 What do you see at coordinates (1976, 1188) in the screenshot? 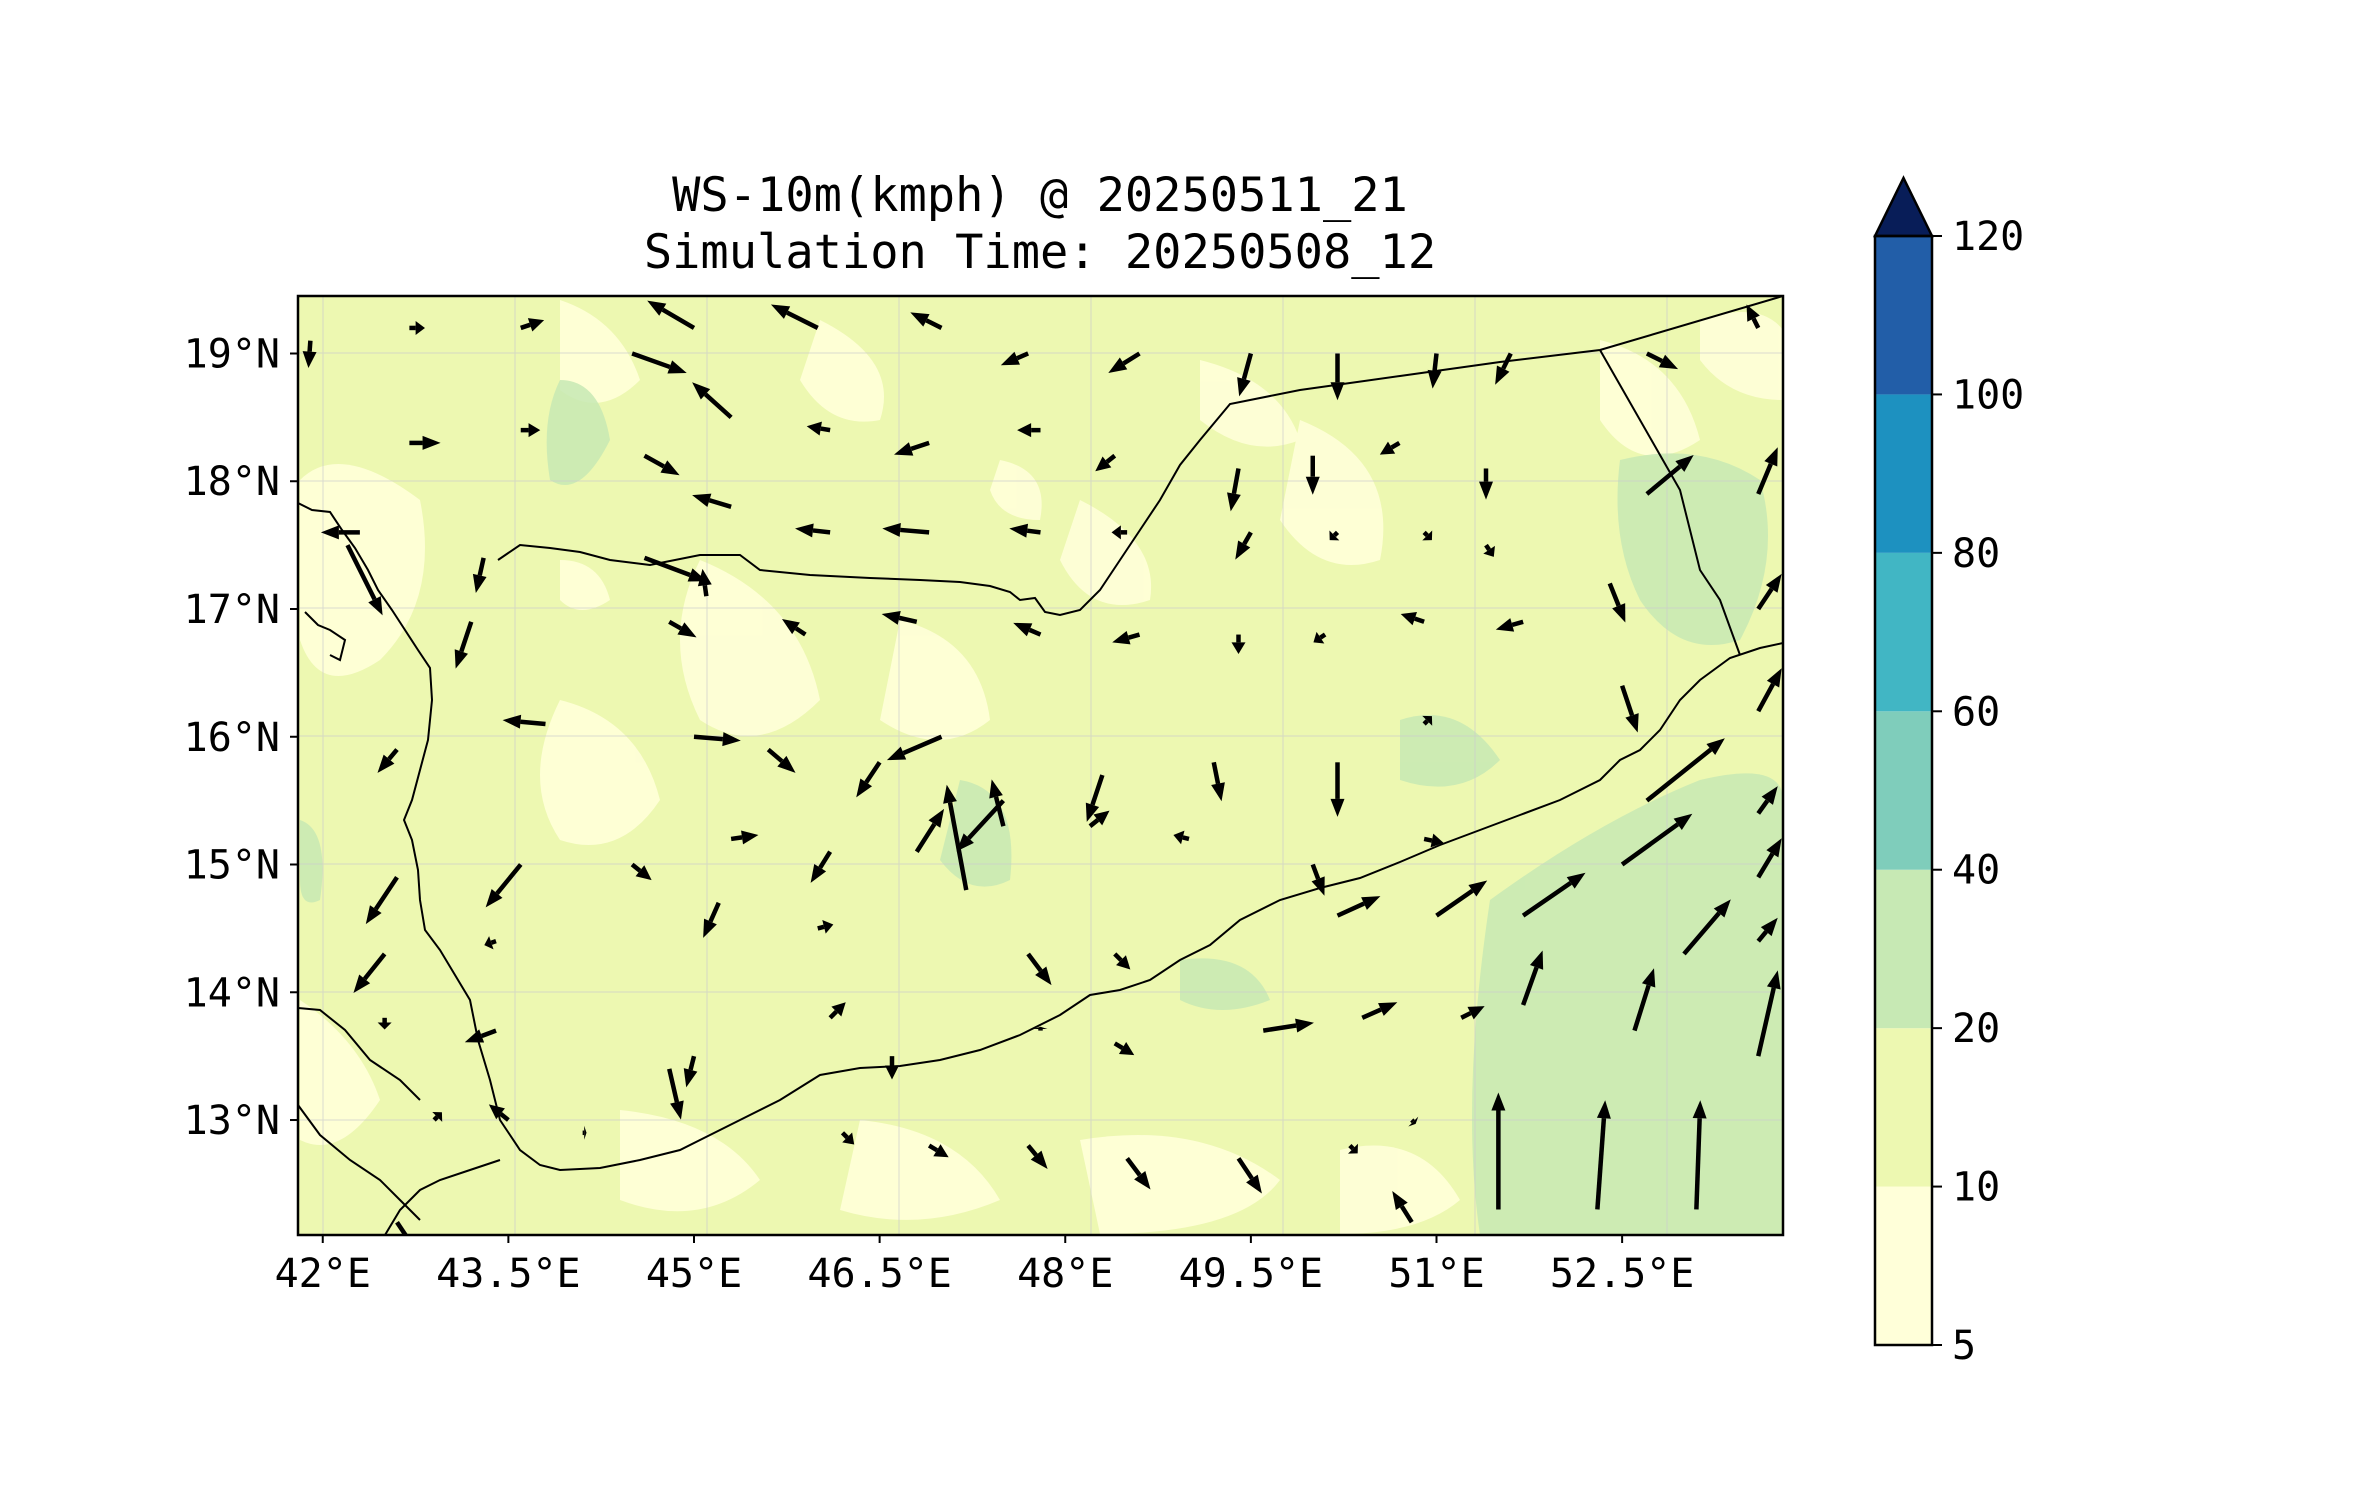
I see `colorbar-label: 10` at bounding box center [1976, 1188].